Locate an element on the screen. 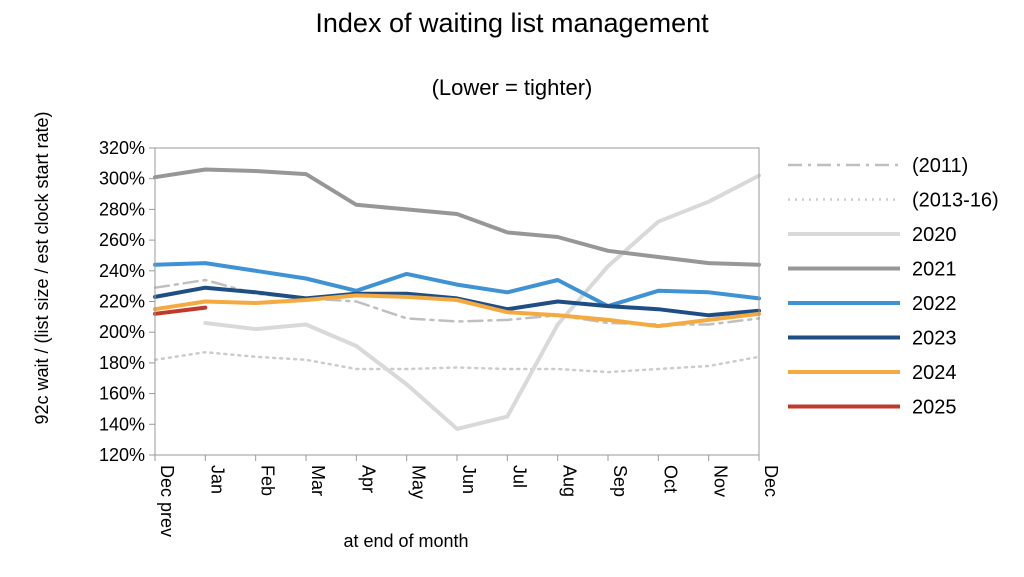  y-tick-label: 240% is located at coordinates (122, 271).